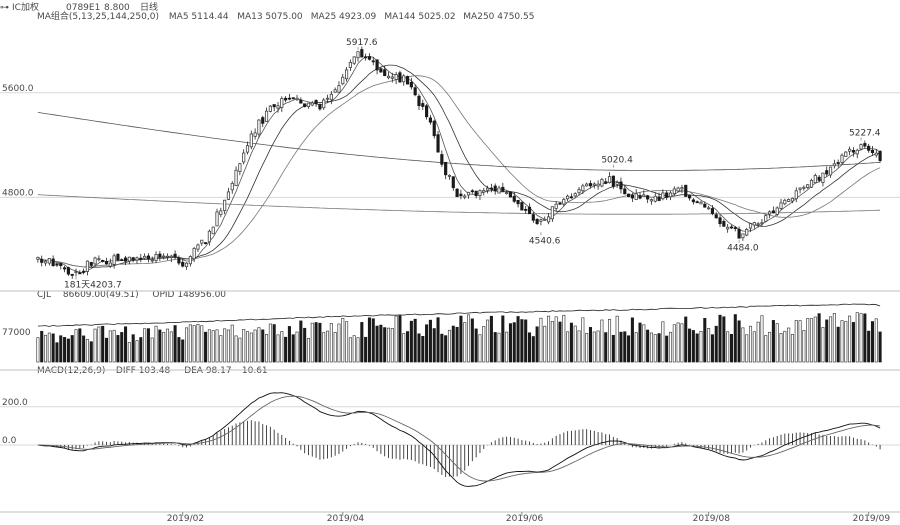 Image resolution: width=900 pixels, height=525 pixels. I want to click on toggle-icon: ⊶, so click(4, 8).